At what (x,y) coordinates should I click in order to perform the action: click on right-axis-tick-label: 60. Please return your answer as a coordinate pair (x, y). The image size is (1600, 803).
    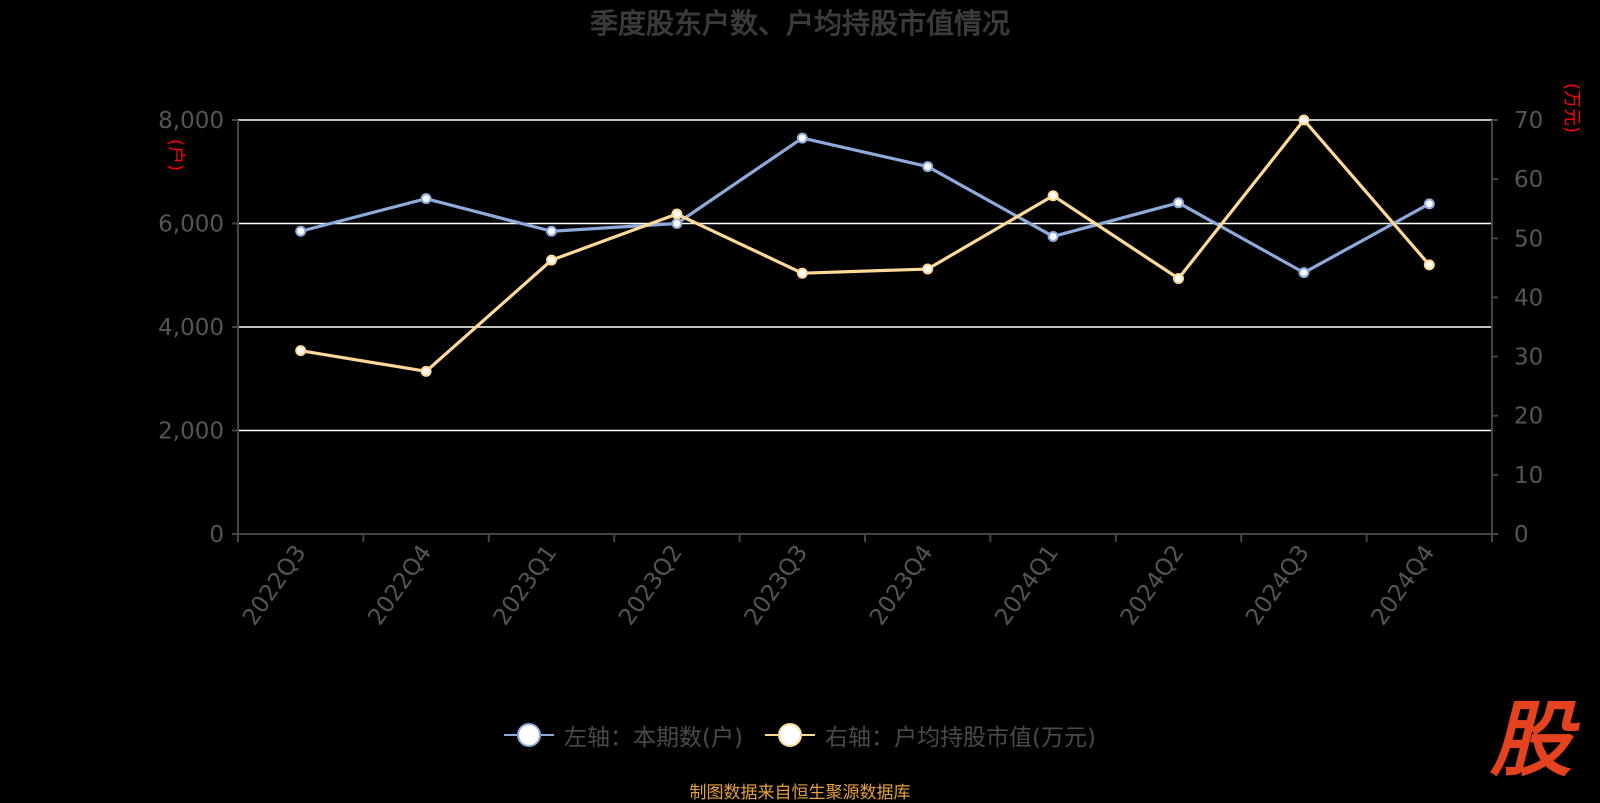
    Looking at the image, I should click on (1528, 180).